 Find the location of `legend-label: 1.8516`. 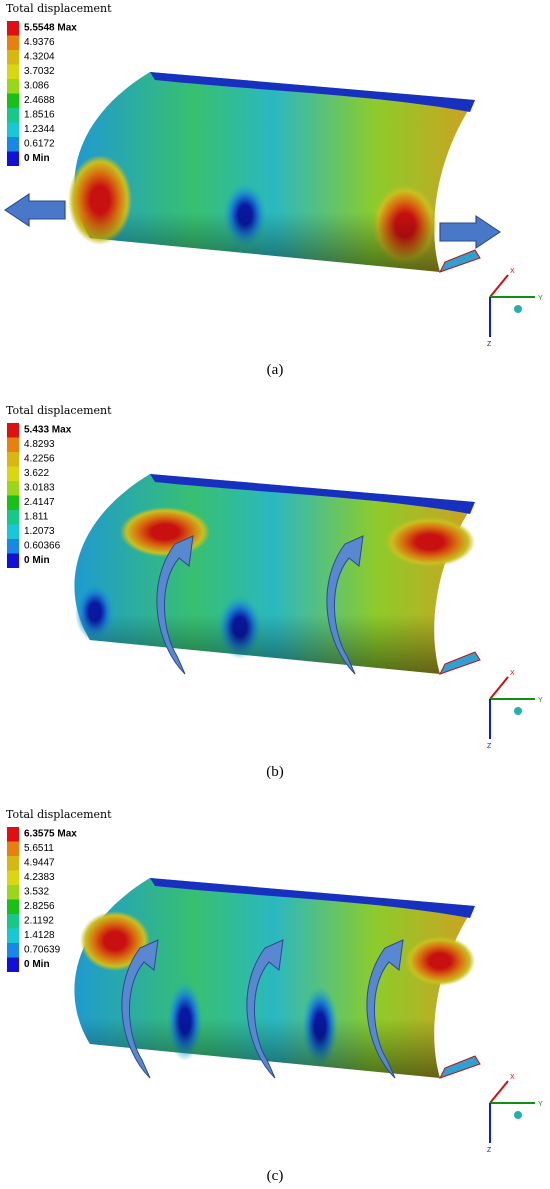

legend-label: 1.8516 is located at coordinates (39, 115).